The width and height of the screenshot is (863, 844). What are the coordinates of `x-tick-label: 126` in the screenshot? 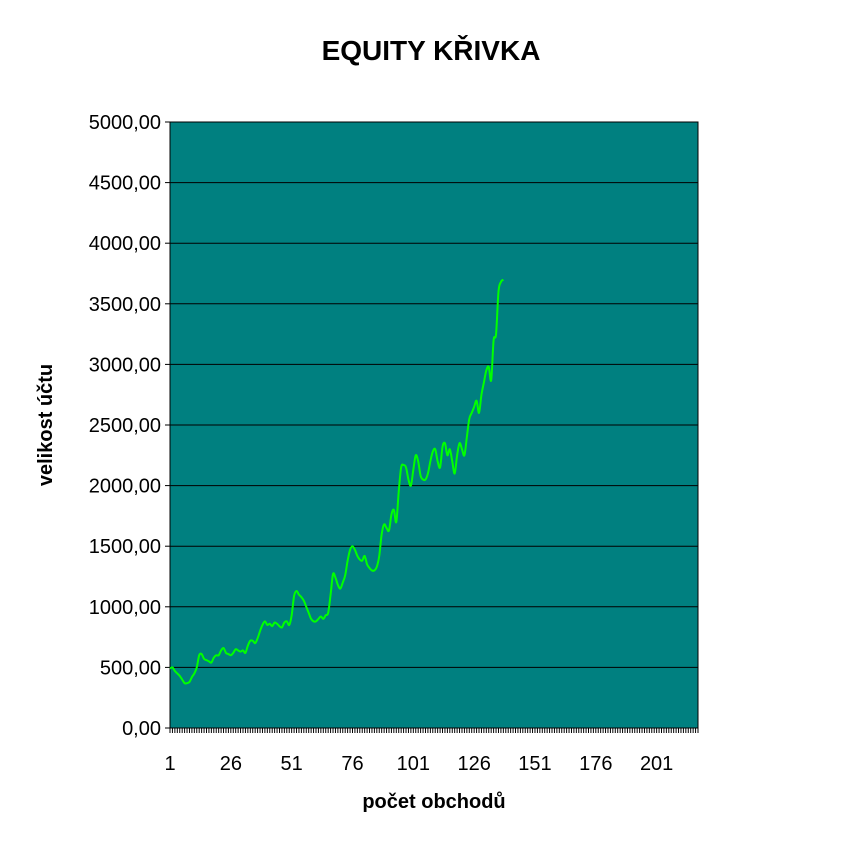 It's located at (473, 764).